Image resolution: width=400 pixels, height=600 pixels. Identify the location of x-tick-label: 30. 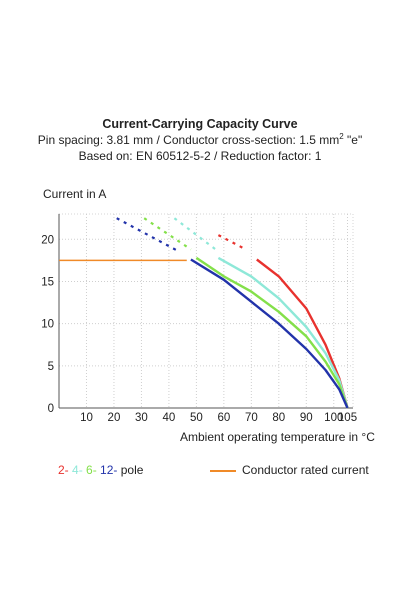
(141, 418).